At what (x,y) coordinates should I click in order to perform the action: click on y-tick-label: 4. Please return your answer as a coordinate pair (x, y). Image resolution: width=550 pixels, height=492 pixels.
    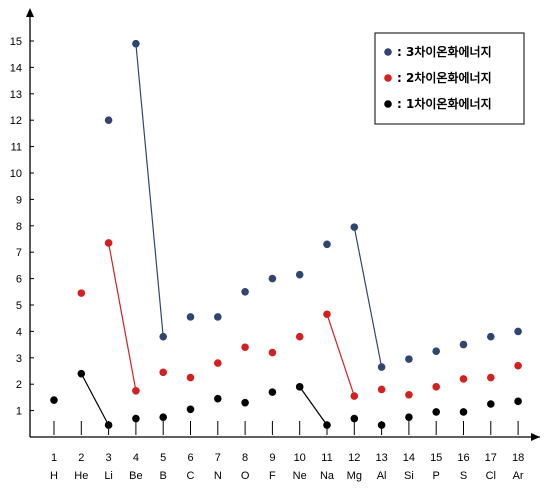
    Looking at the image, I should click on (19, 332).